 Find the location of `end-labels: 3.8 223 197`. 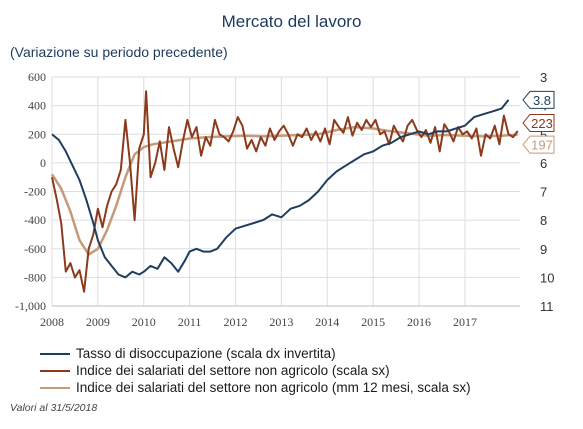

end-labels: 3.8 223 197 is located at coordinates (538, 122).